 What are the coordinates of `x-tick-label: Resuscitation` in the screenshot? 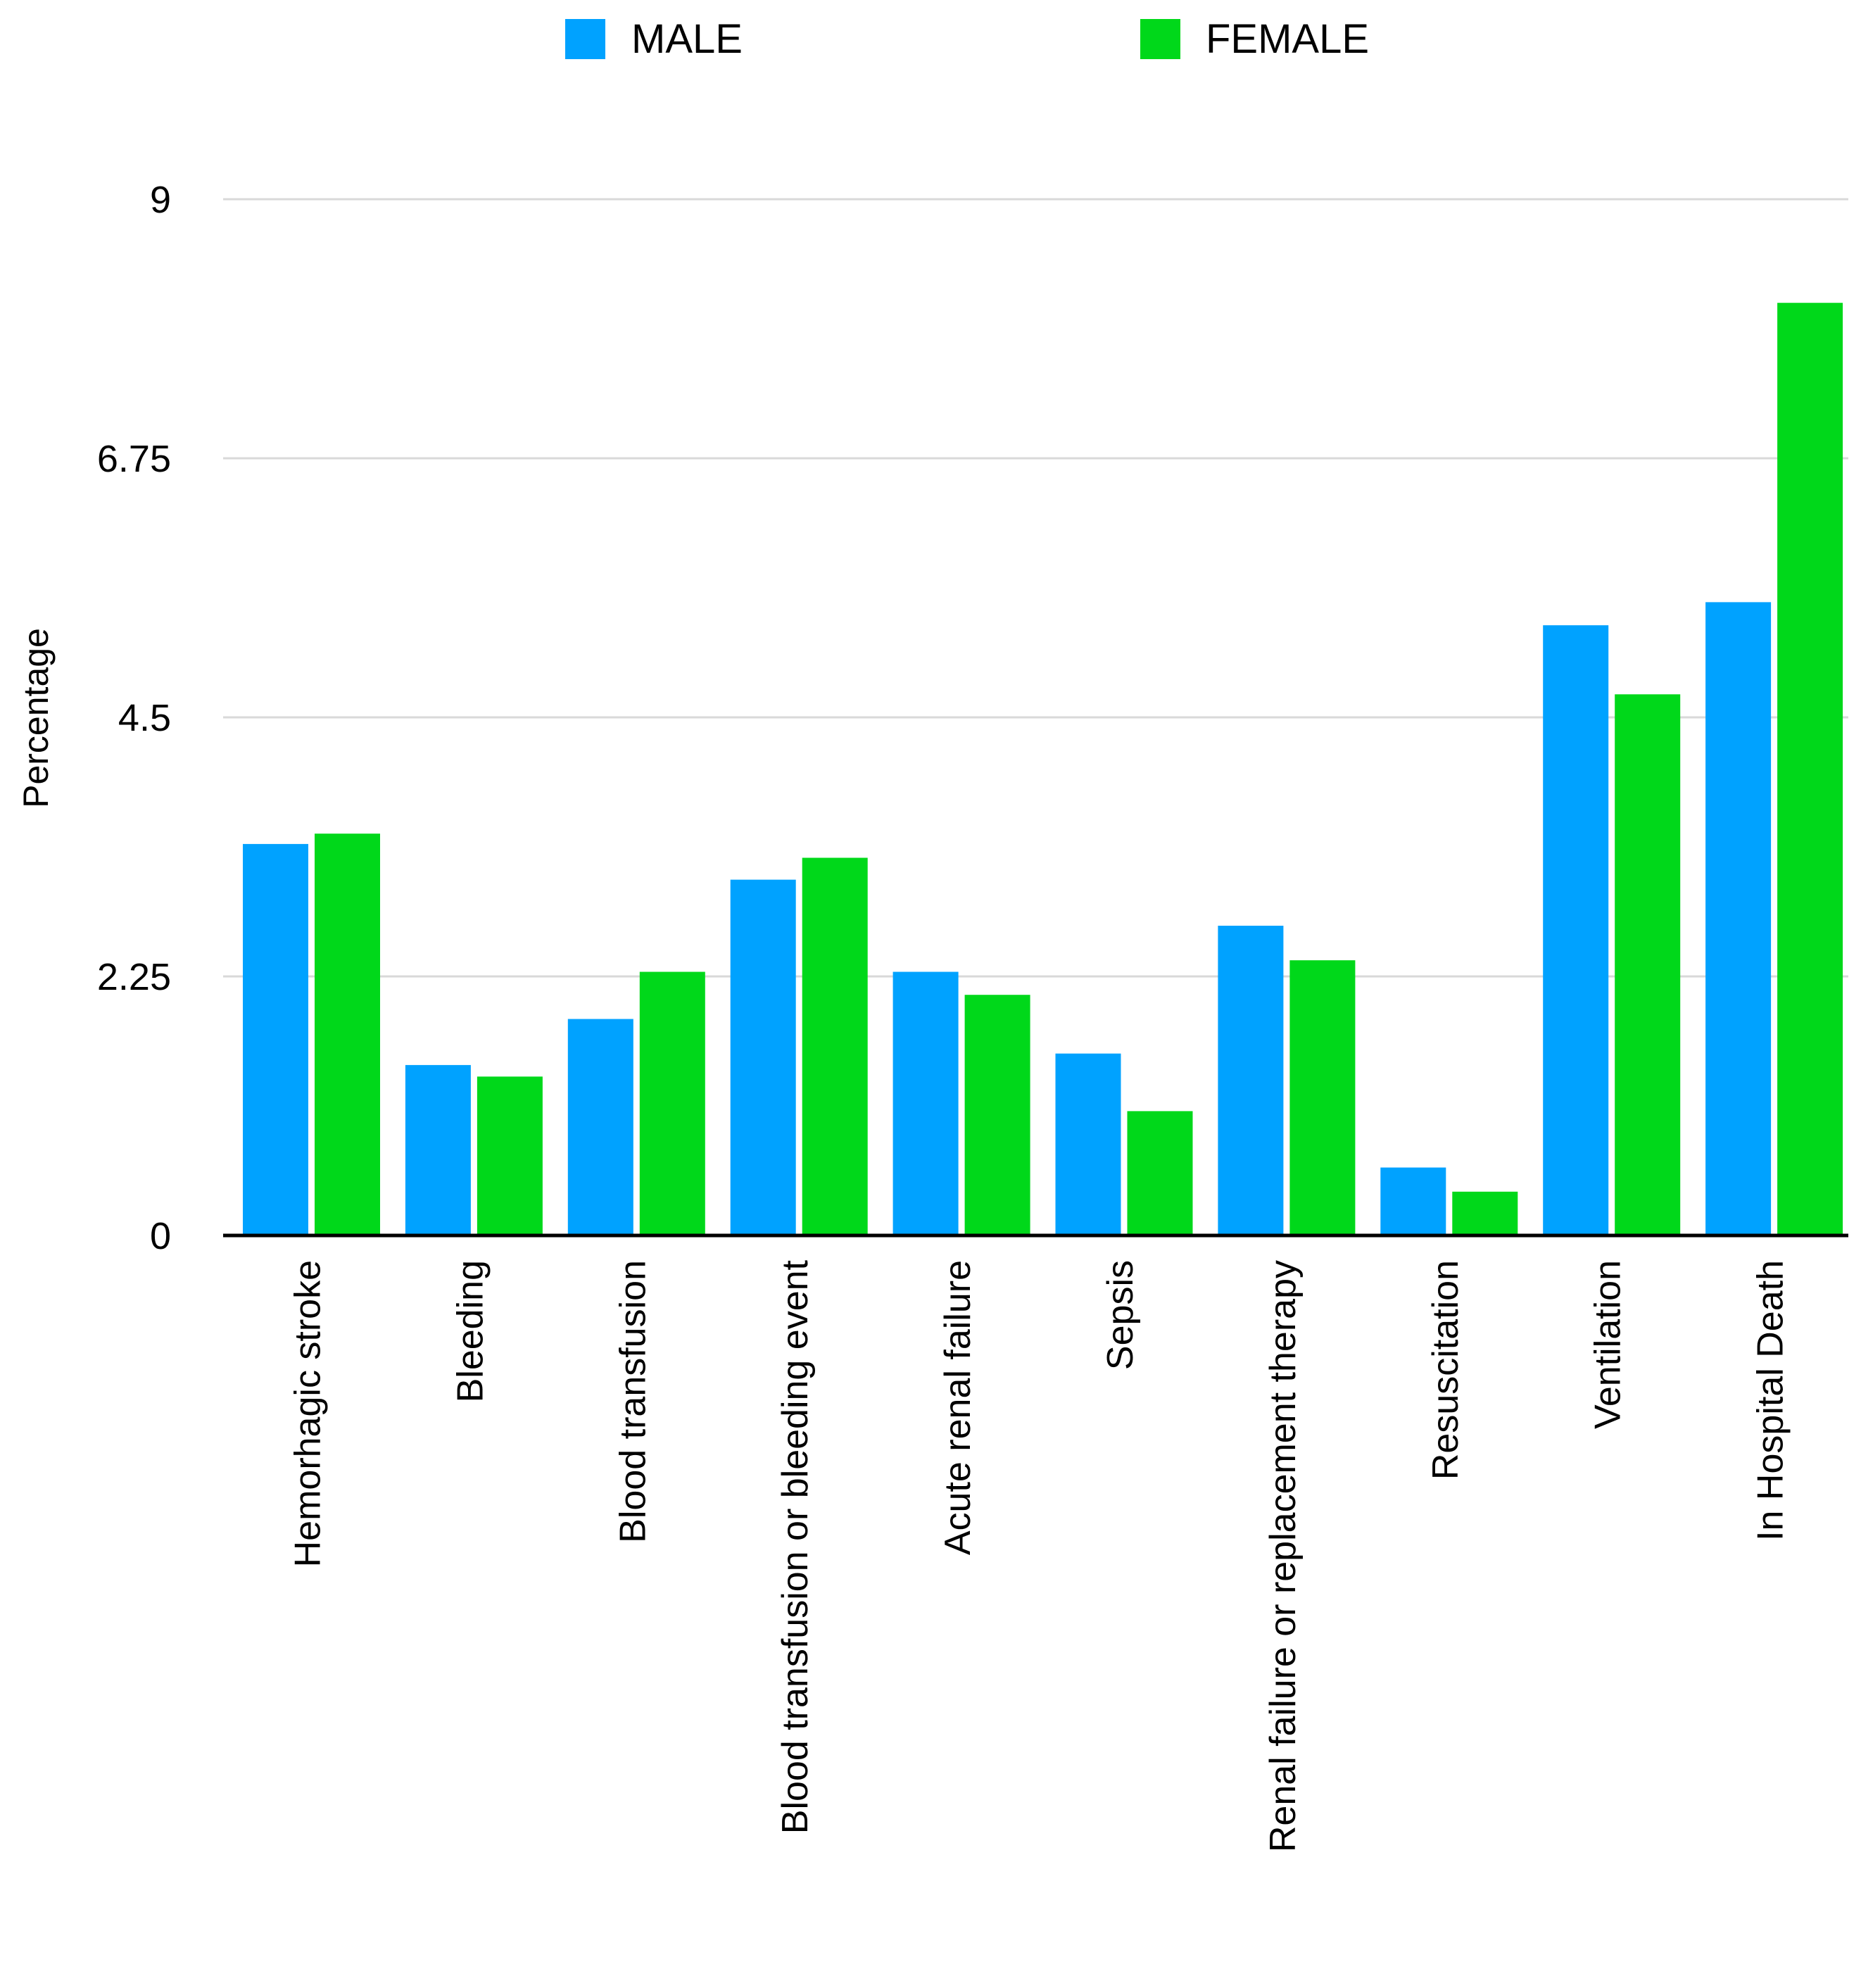 It's located at (1445, 1370).